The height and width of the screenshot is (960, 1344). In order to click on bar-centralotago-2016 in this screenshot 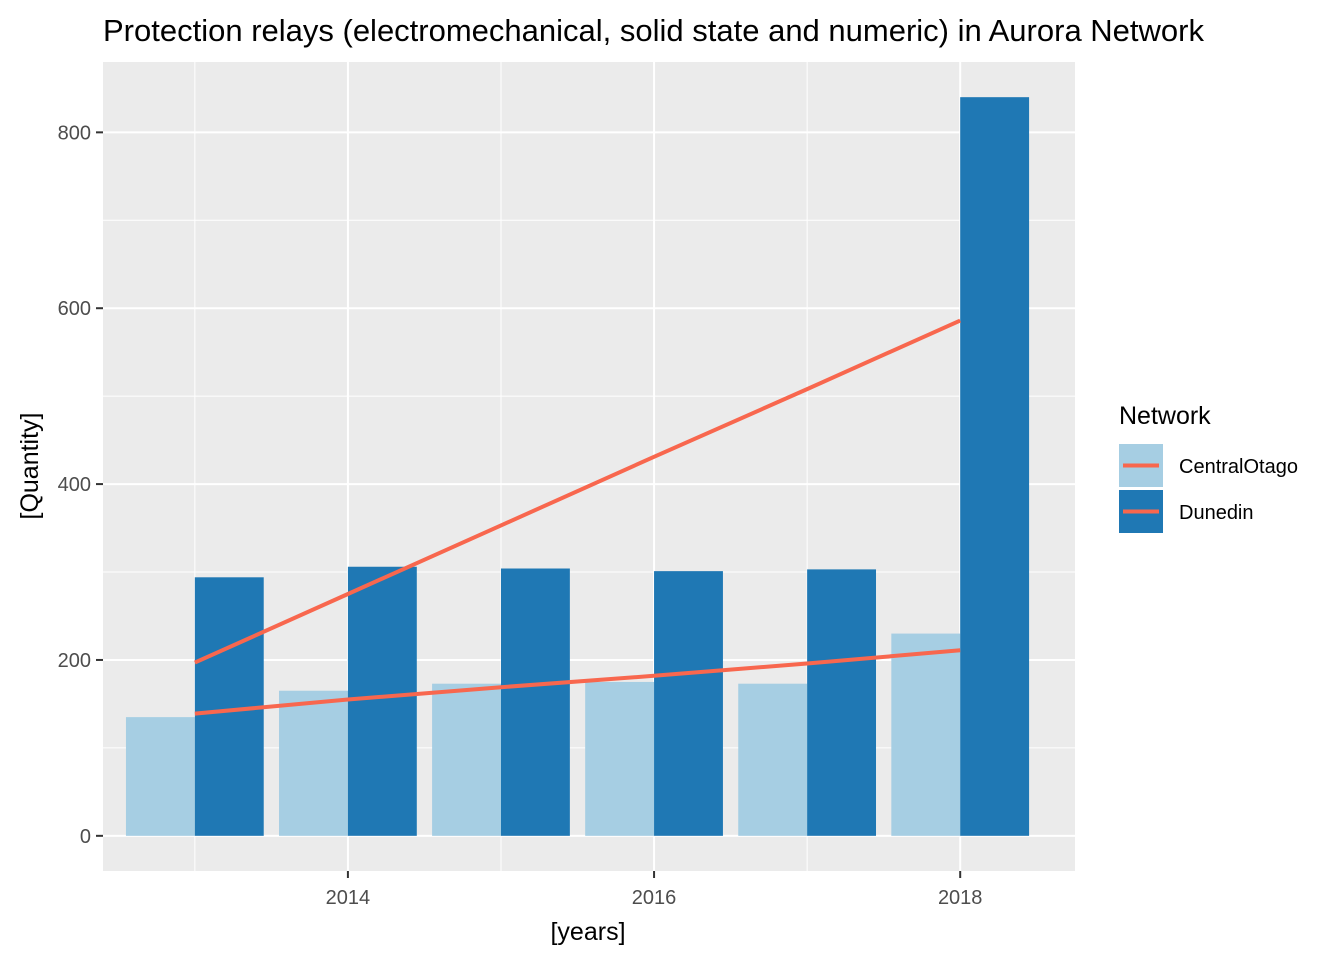, I will do `click(620, 758)`.